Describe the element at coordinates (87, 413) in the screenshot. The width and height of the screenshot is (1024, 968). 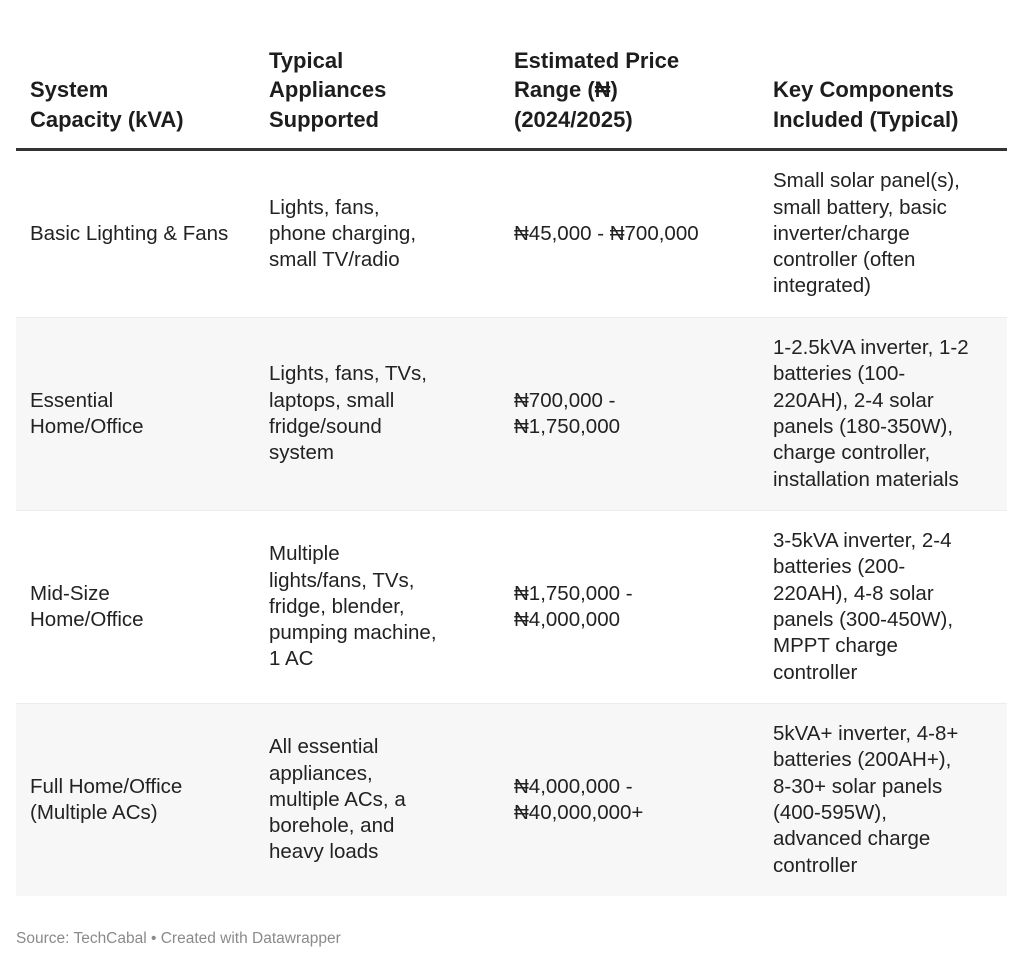
I see `cell-capacity: Essential Home/Office` at that location.